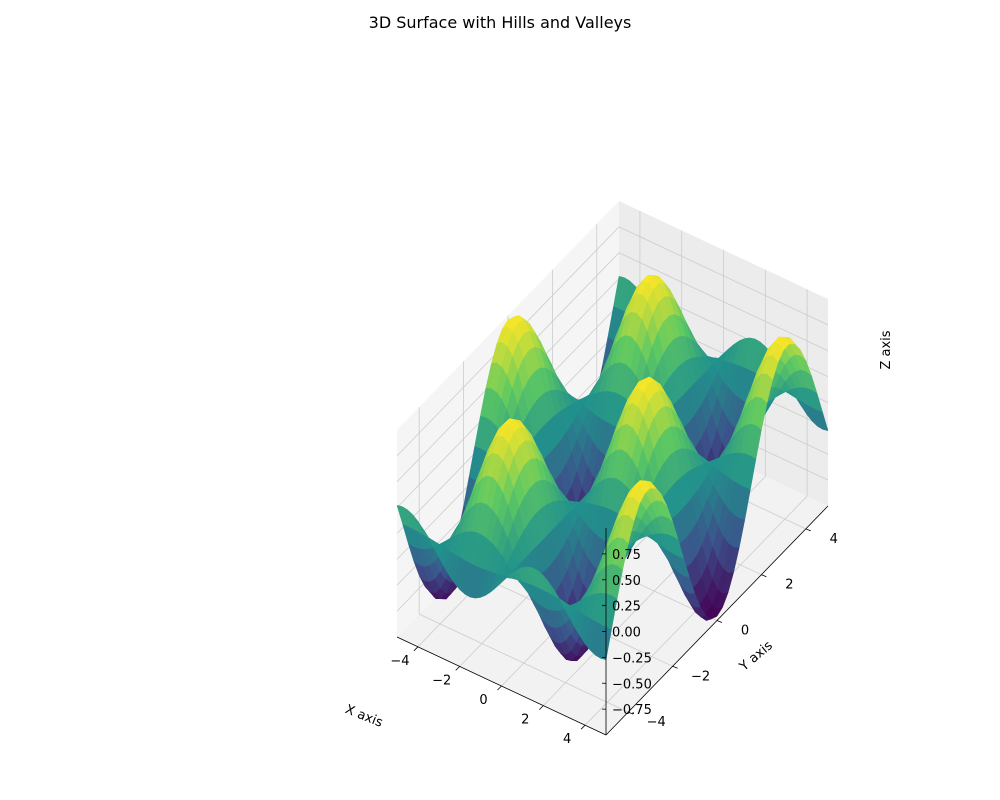  What do you see at coordinates (626, 633) in the screenshot?
I see `z-tick-label: 0.00` at bounding box center [626, 633].